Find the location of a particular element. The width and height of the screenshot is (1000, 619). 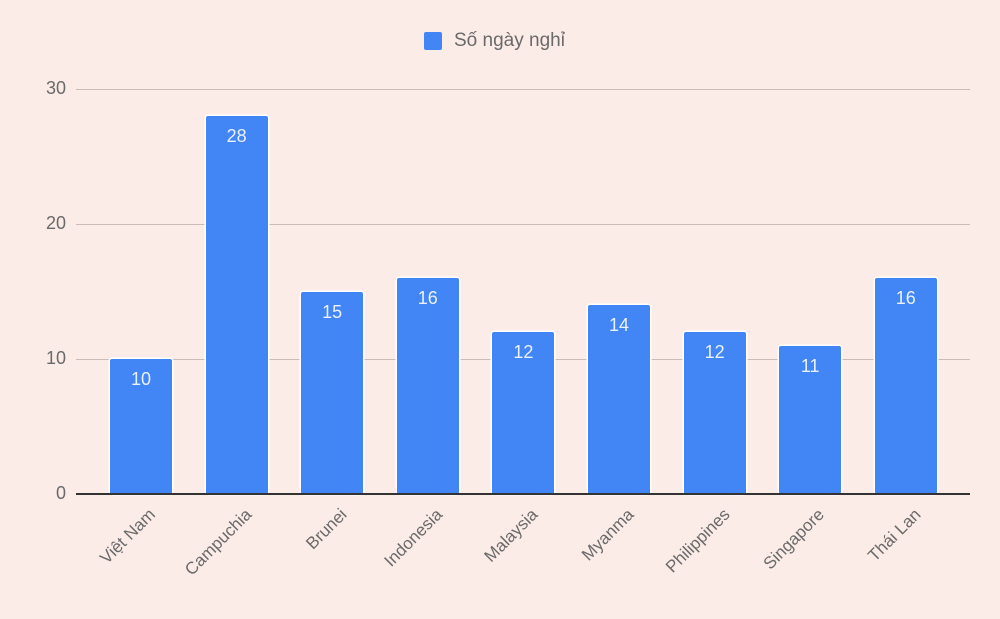

bar-value-label: 11 is located at coordinates (810, 365).